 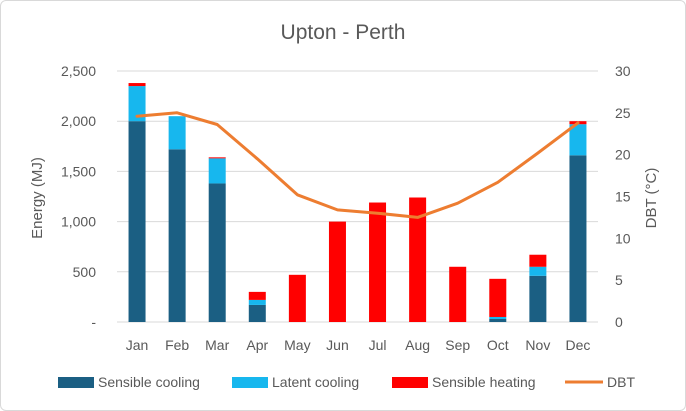 I want to click on y2-tick-label: 5, so click(x=619, y=280).